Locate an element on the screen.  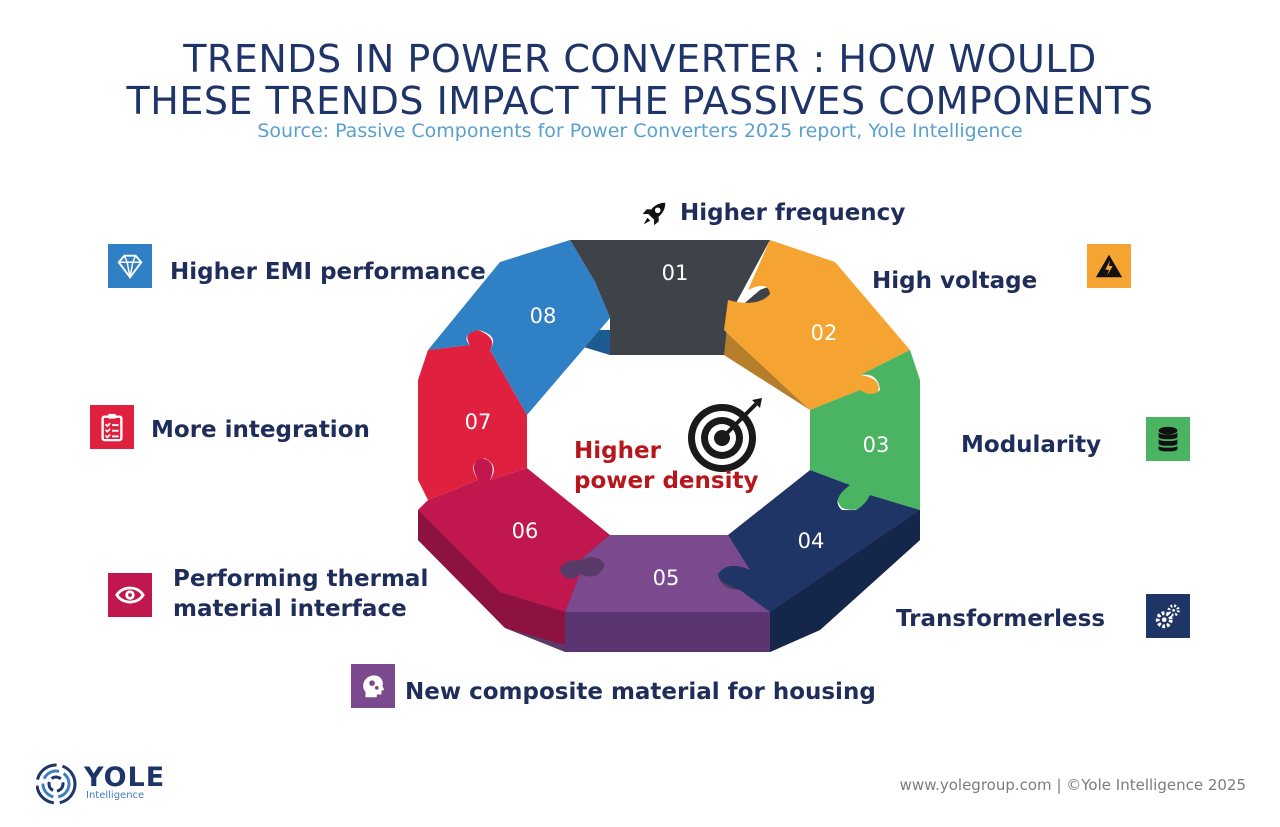
segment-number-01: 01 is located at coordinates (675, 273).